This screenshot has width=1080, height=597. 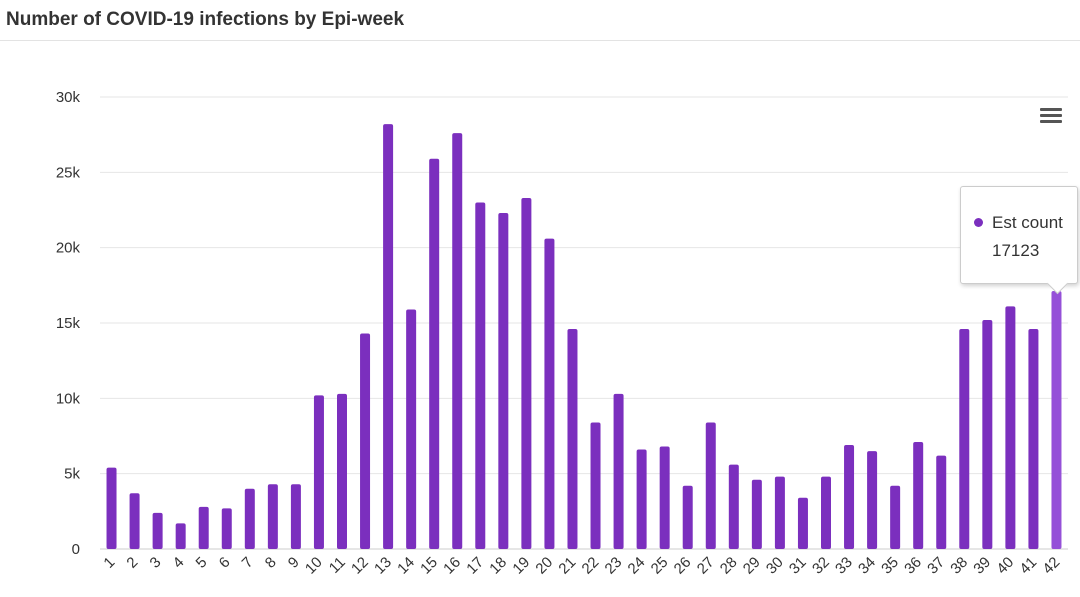 What do you see at coordinates (1051, 566) in the screenshot?
I see `x-tick-label: 42` at bounding box center [1051, 566].